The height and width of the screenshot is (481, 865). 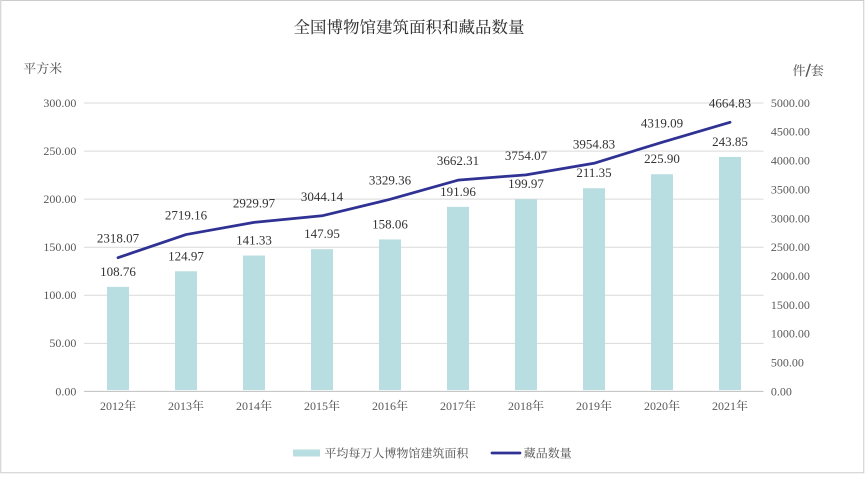 I want to click on svg-text: 2018, so click(x=520, y=406).